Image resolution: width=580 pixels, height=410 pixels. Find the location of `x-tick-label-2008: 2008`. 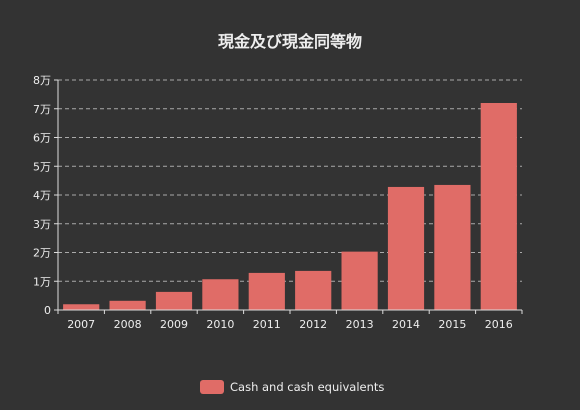

x-tick-label-2008: 2008 is located at coordinates (128, 324).